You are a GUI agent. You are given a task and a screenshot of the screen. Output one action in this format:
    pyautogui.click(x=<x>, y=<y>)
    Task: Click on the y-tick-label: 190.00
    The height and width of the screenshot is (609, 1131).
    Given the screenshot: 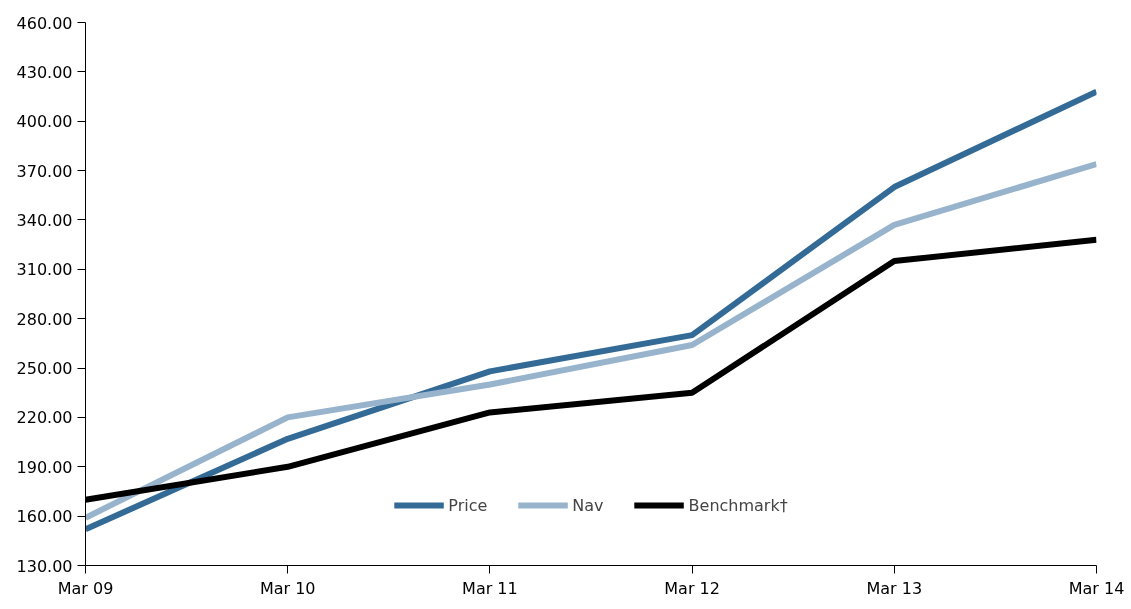 What is the action you would take?
    pyautogui.click(x=44, y=467)
    